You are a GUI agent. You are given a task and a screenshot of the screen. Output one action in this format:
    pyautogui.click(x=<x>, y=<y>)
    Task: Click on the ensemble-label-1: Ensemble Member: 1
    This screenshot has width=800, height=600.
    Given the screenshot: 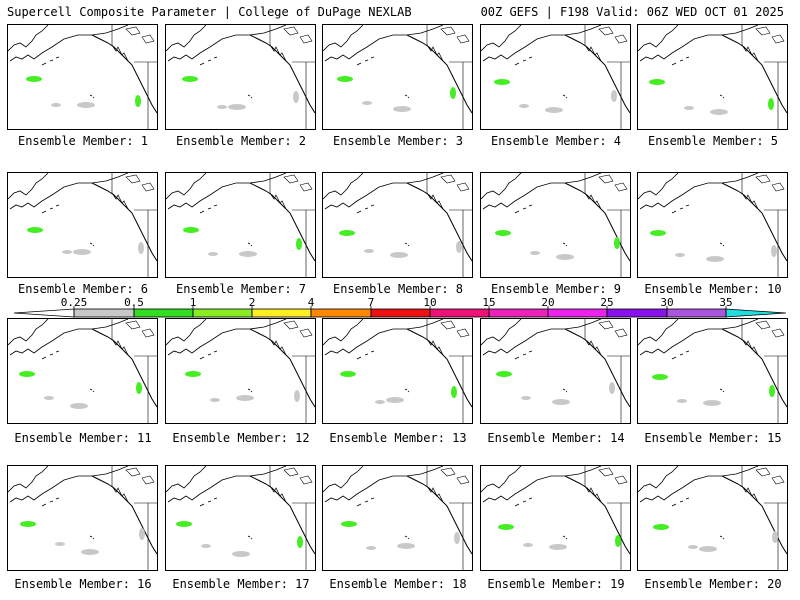 What is the action you would take?
    pyautogui.click(x=83, y=141)
    